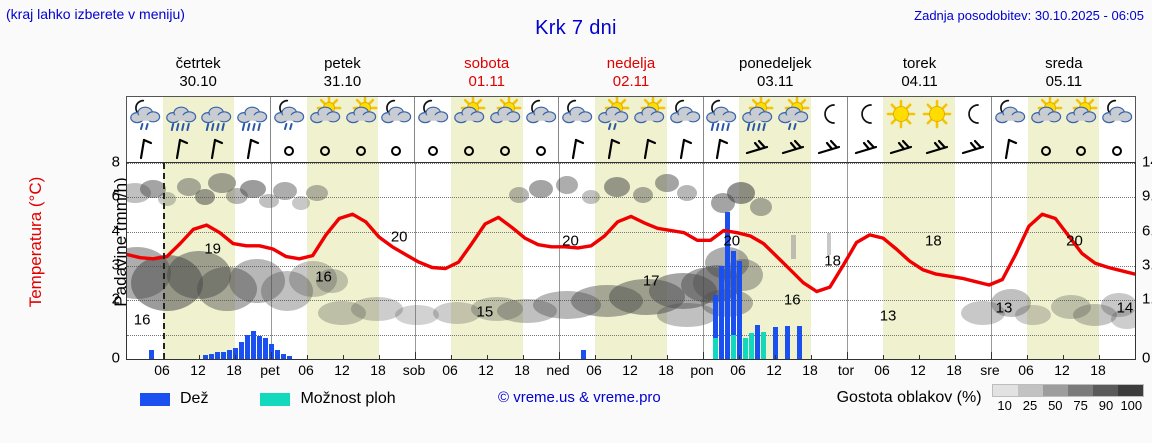  What do you see at coordinates (115, 358) in the screenshot?
I see `precipitation-tick: 0` at bounding box center [115, 358].